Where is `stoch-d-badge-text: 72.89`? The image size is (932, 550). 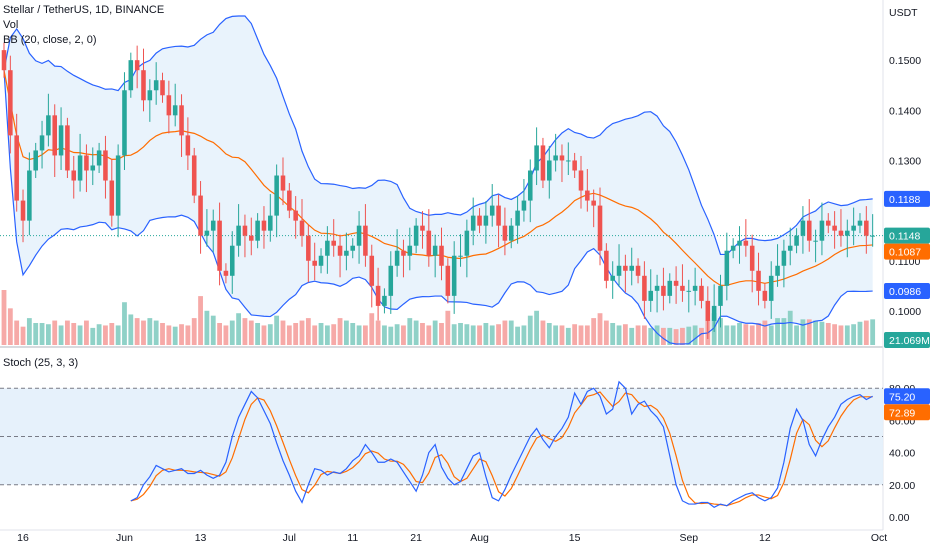
stoch-d-badge-text: 72.89 is located at coordinates (902, 413).